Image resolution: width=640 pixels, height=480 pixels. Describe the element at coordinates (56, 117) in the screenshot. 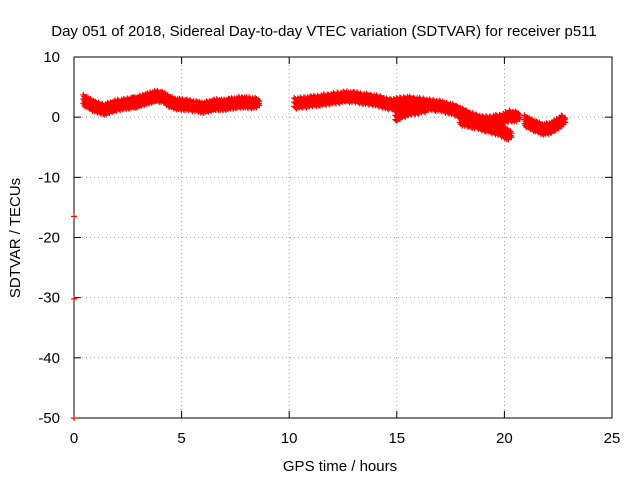

I see `y-tick-label: 0` at that location.